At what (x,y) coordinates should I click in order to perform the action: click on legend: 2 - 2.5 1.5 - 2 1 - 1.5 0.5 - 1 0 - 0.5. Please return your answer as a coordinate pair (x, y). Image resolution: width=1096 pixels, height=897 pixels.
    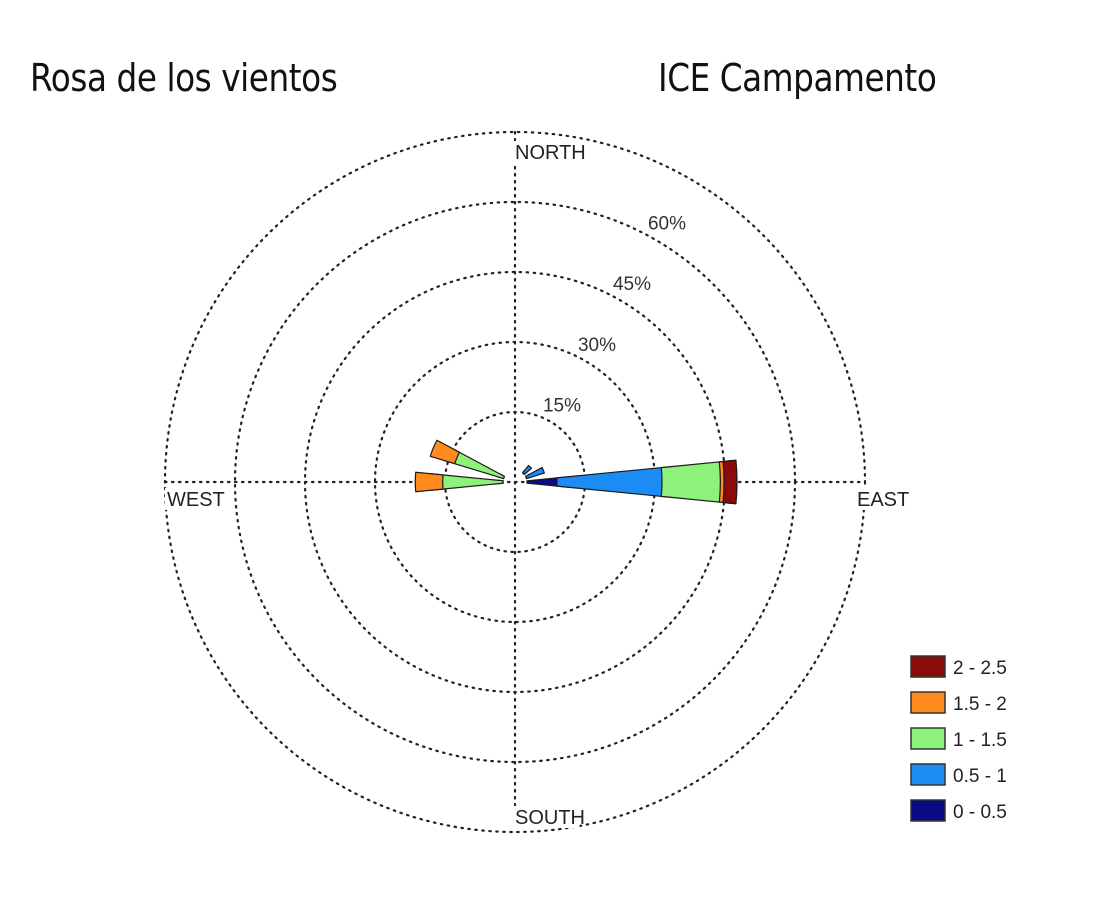
    Looking at the image, I should click on (958, 739).